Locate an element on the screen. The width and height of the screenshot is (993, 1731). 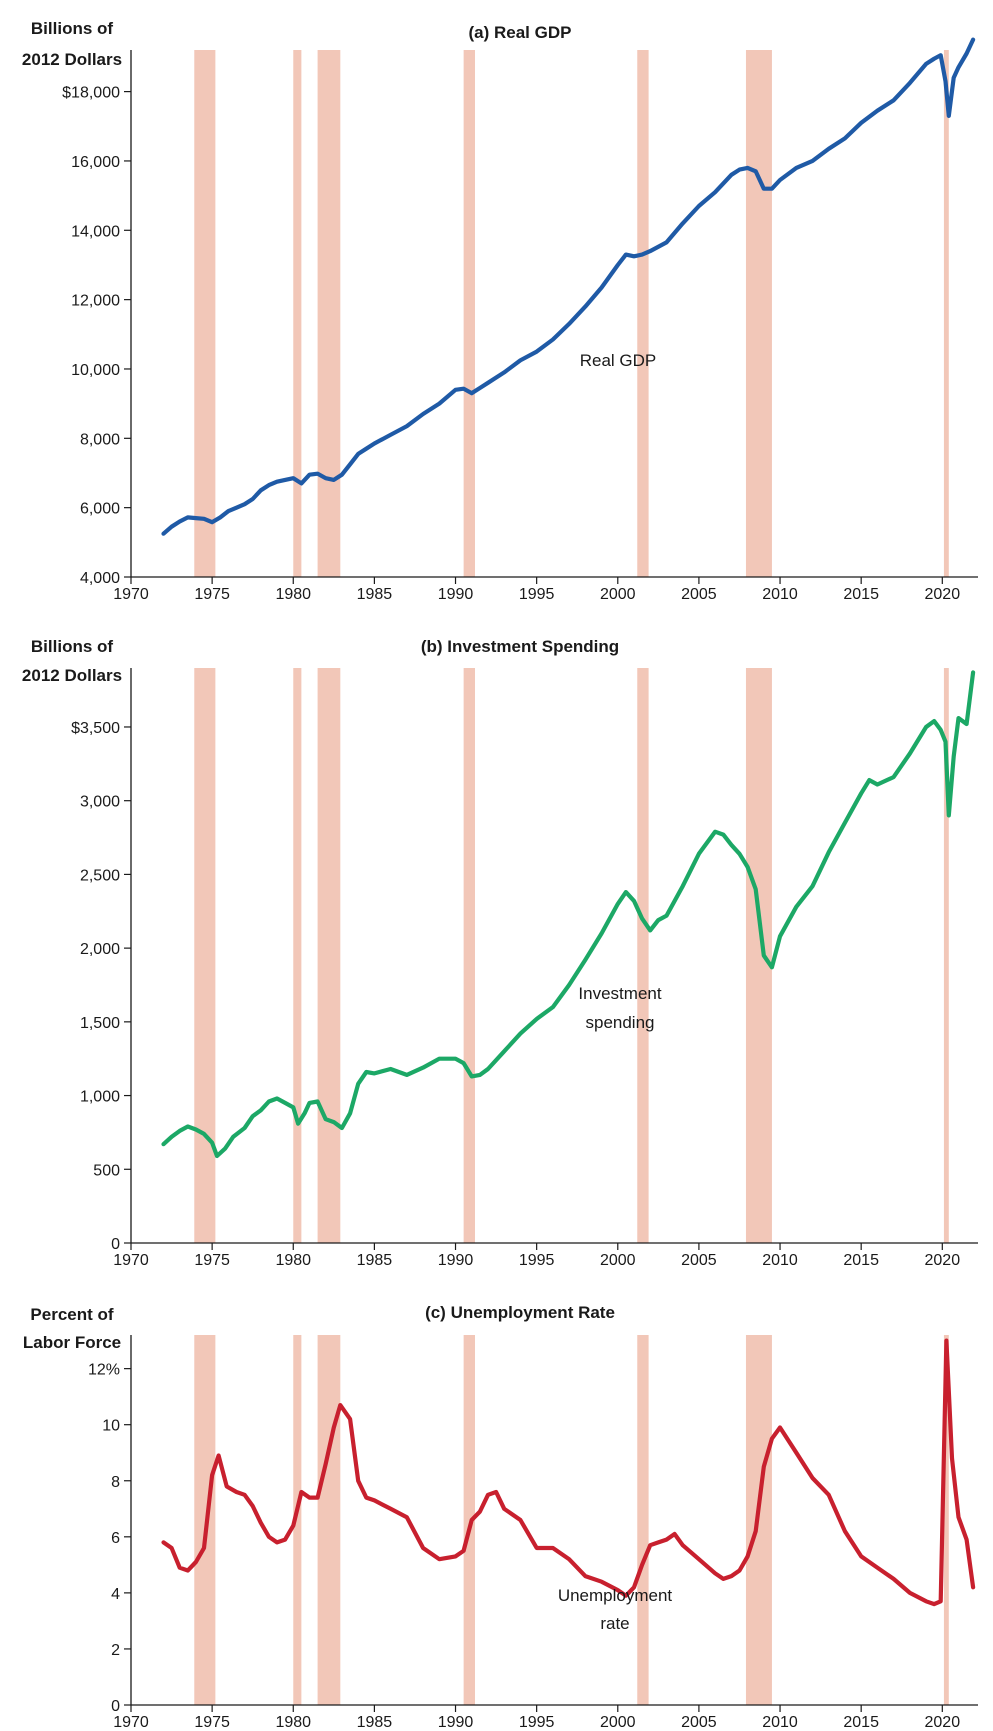
y-tick-label: 12% is located at coordinates (104, 1370).